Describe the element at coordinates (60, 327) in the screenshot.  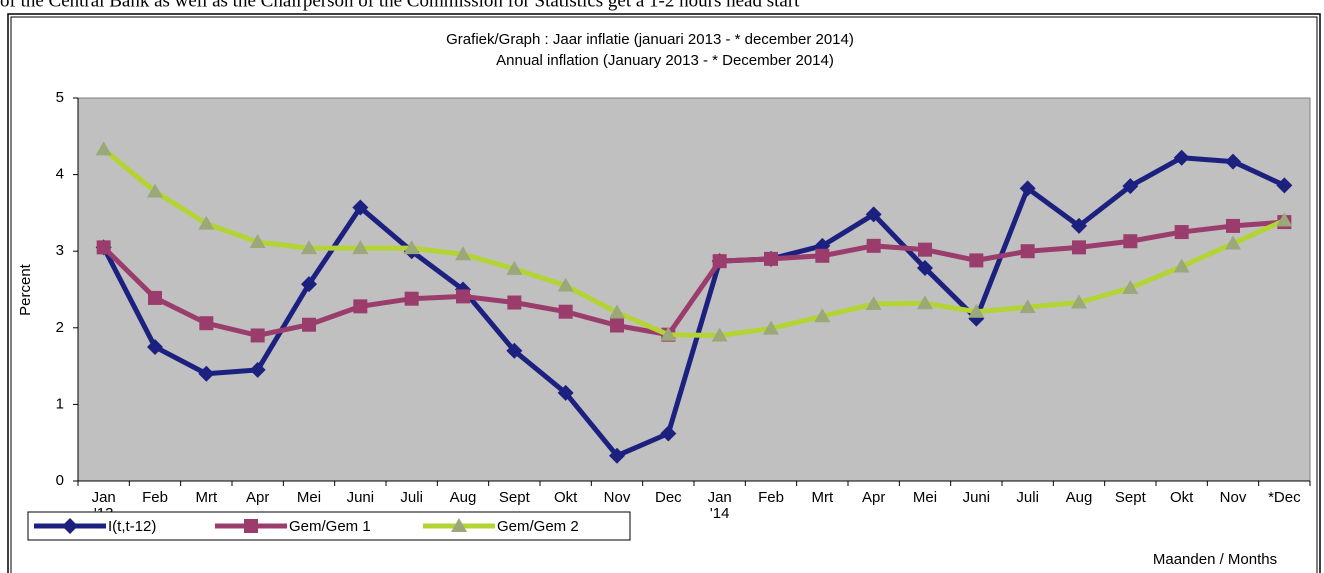
I see `y-tick-label: 2` at that location.